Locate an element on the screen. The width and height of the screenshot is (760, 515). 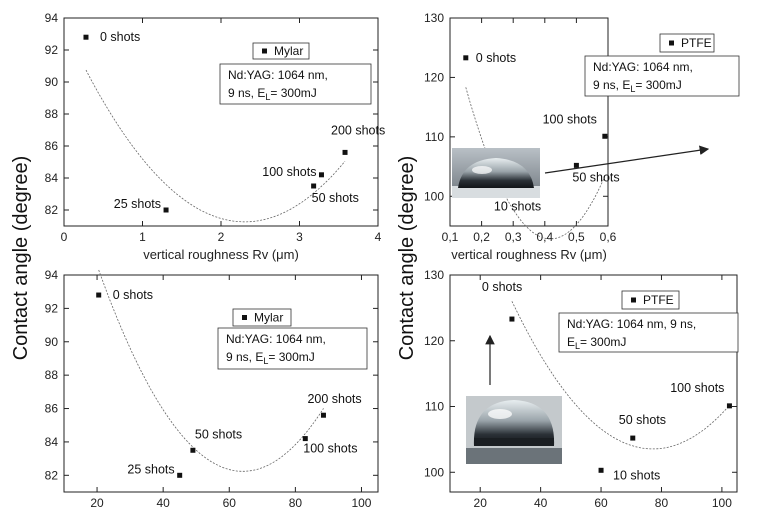
x-tick-label: 0,6 is located at coordinates (608, 237).